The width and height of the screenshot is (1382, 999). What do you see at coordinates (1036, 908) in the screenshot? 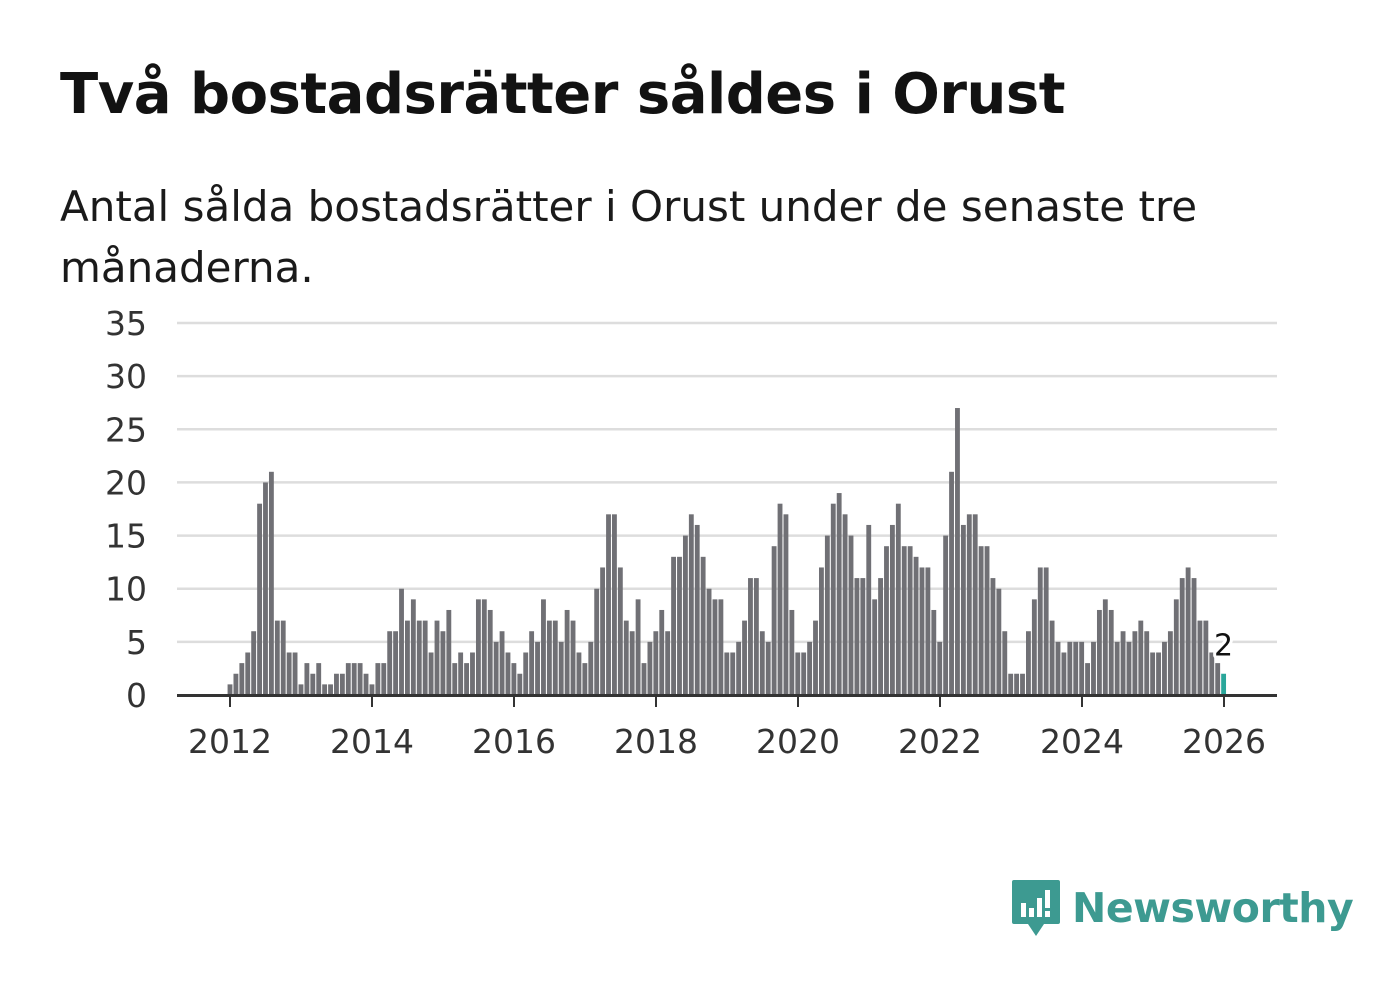
I see `newsworthy-logo-icon` at bounding box center [1036, 908].